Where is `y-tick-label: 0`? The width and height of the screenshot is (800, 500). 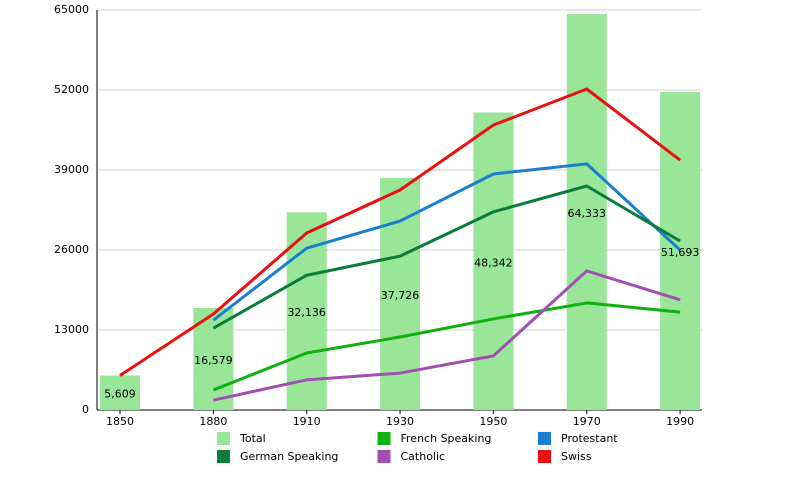
y-tick-label: 0 is located at coordinates (85, 409).